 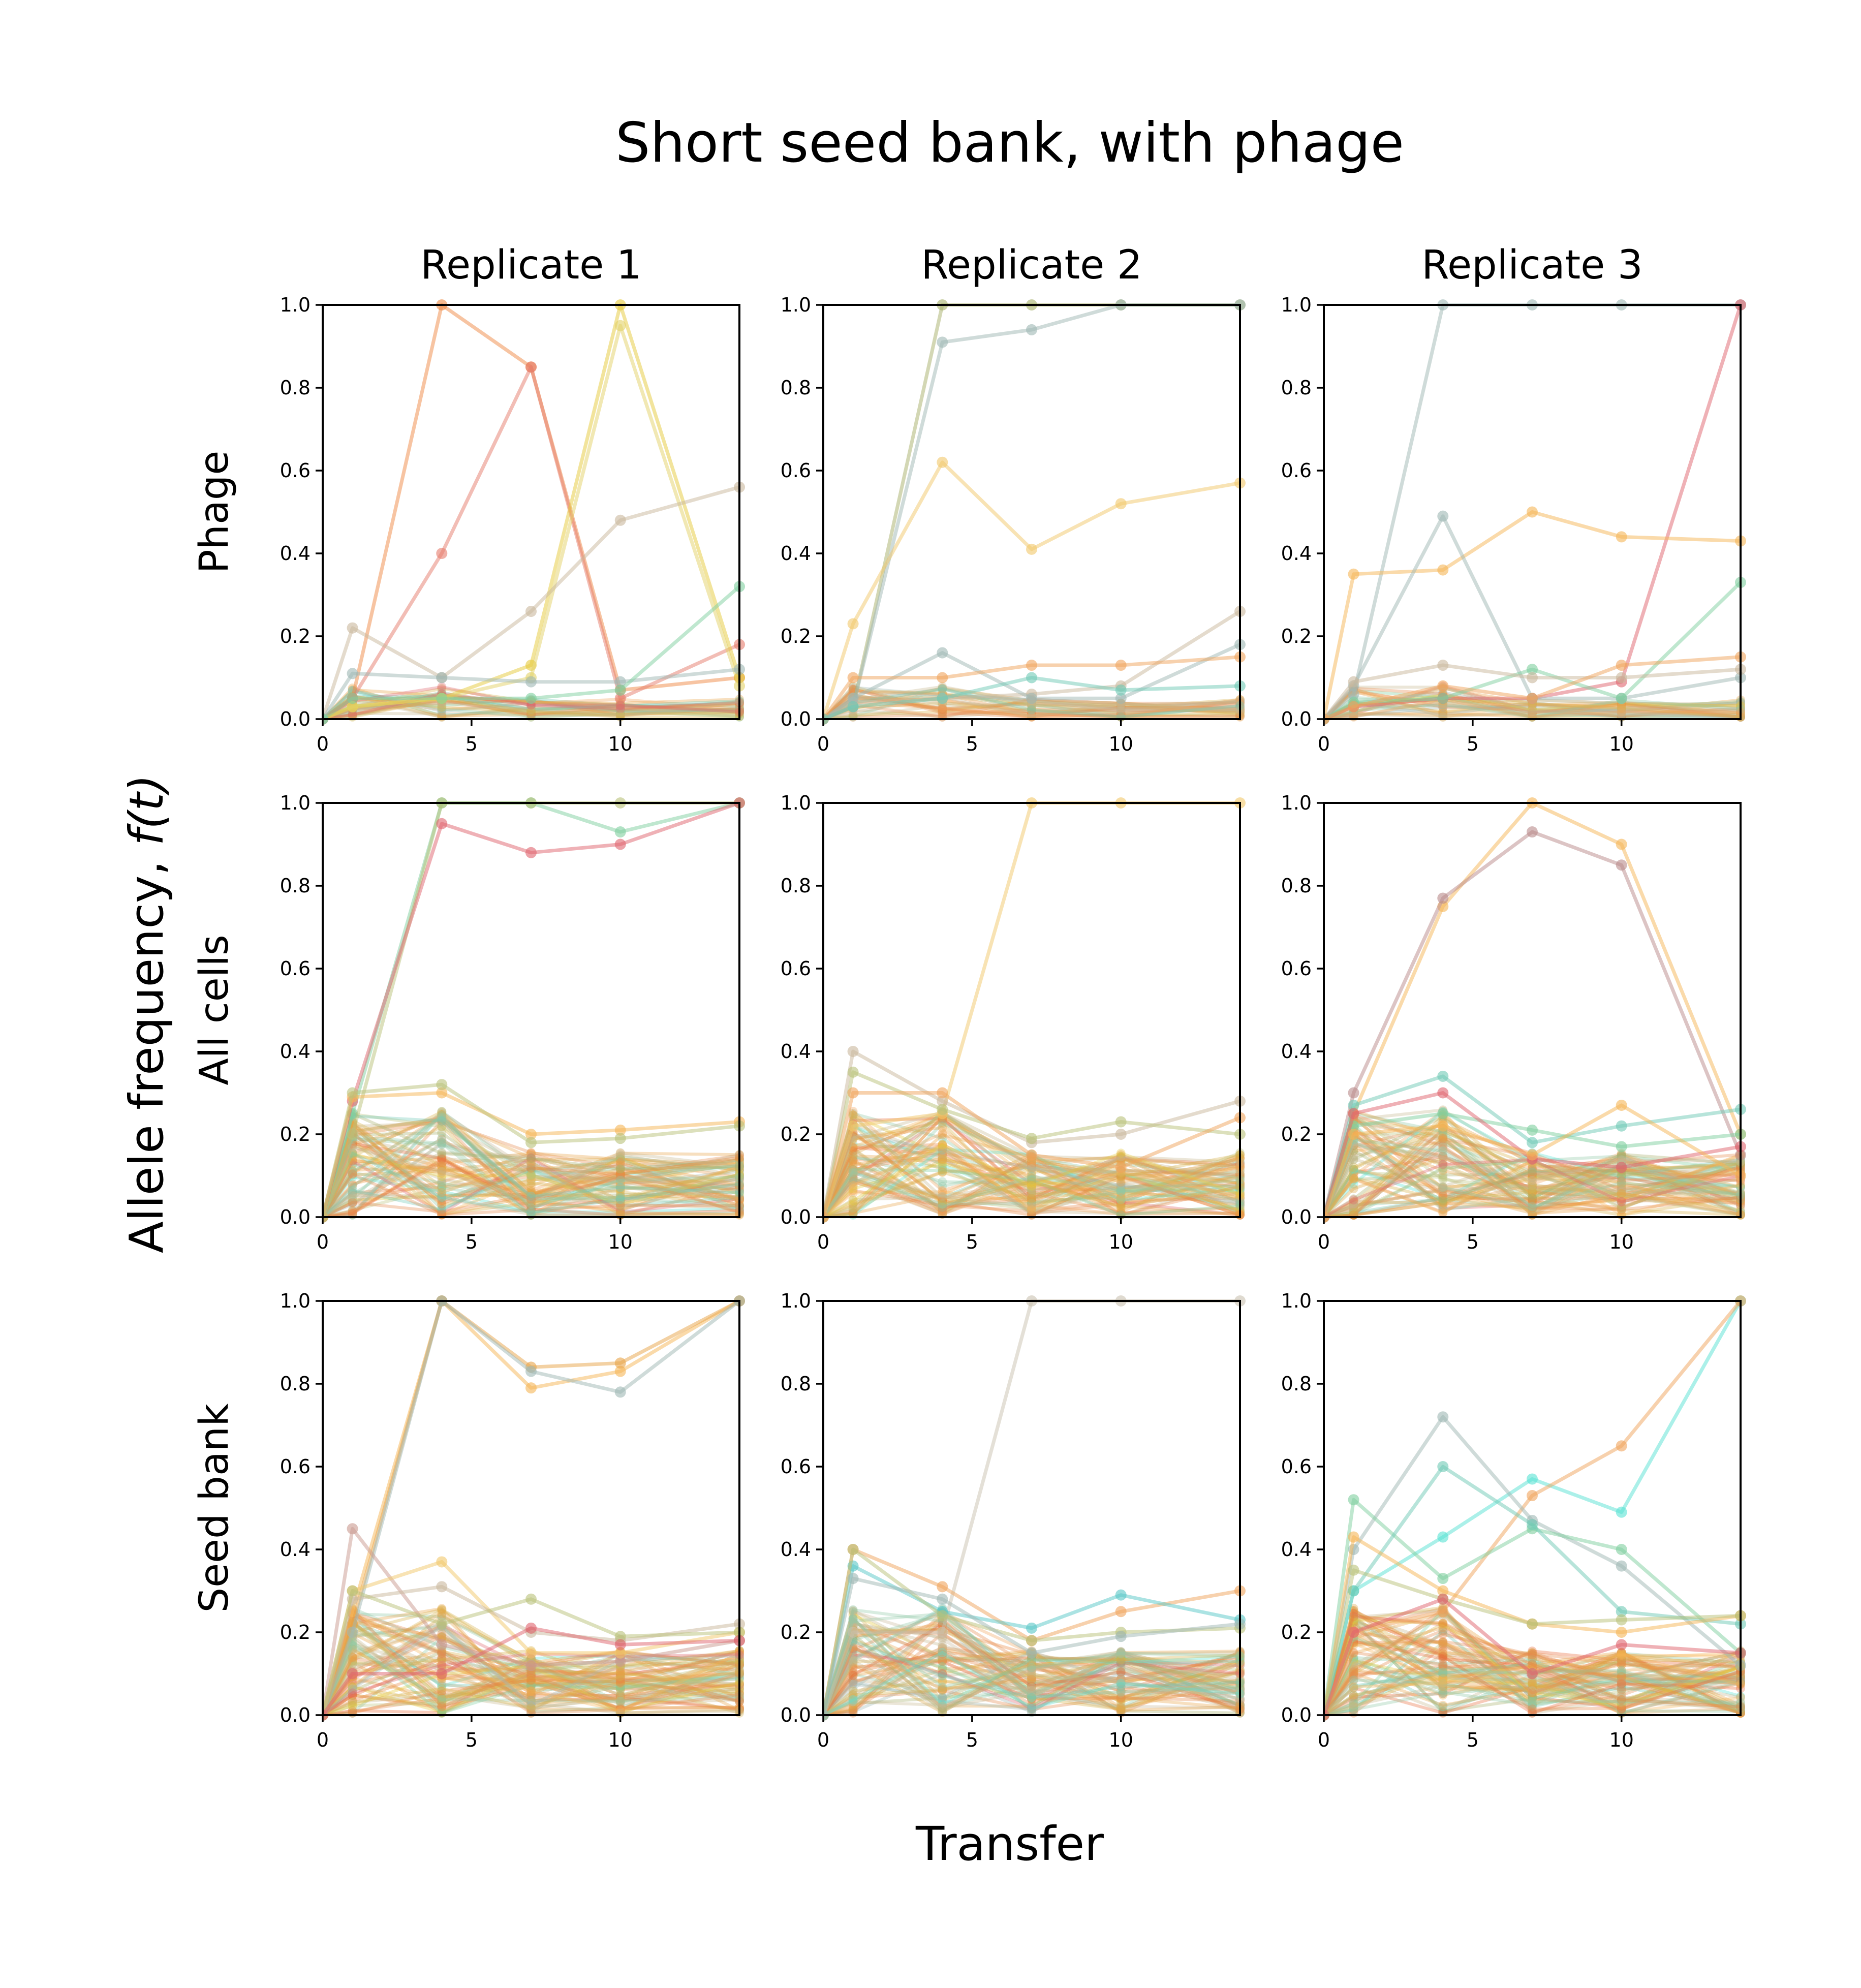 I want to click on y-tick-label: 0.6, so click(x=1296, y=969).